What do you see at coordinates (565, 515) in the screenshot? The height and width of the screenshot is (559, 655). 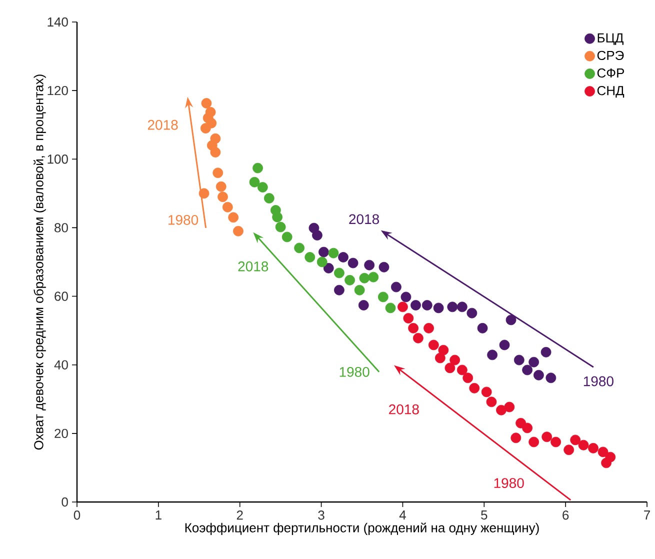 I see `x-tick-label: 6` at bounding box center [565, 515].